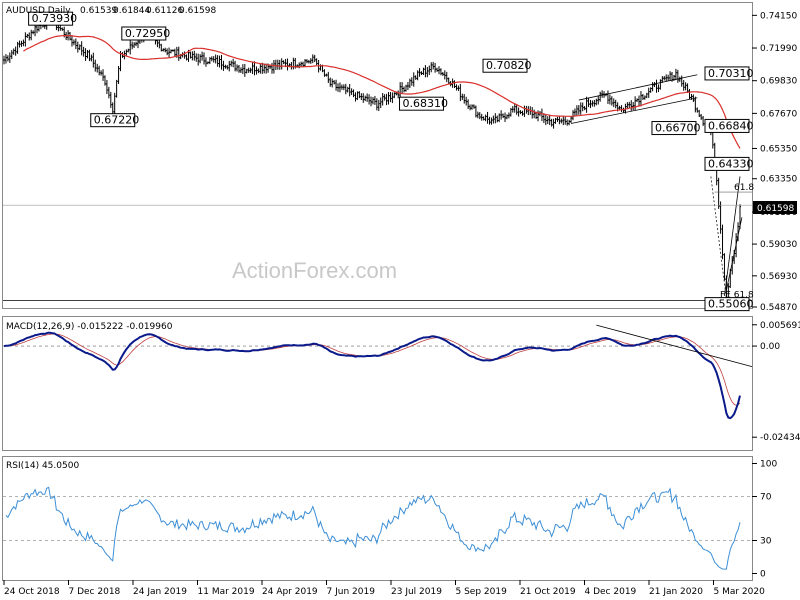  I want to click on macd-tick-label: -0.024344, so click(780, 438).